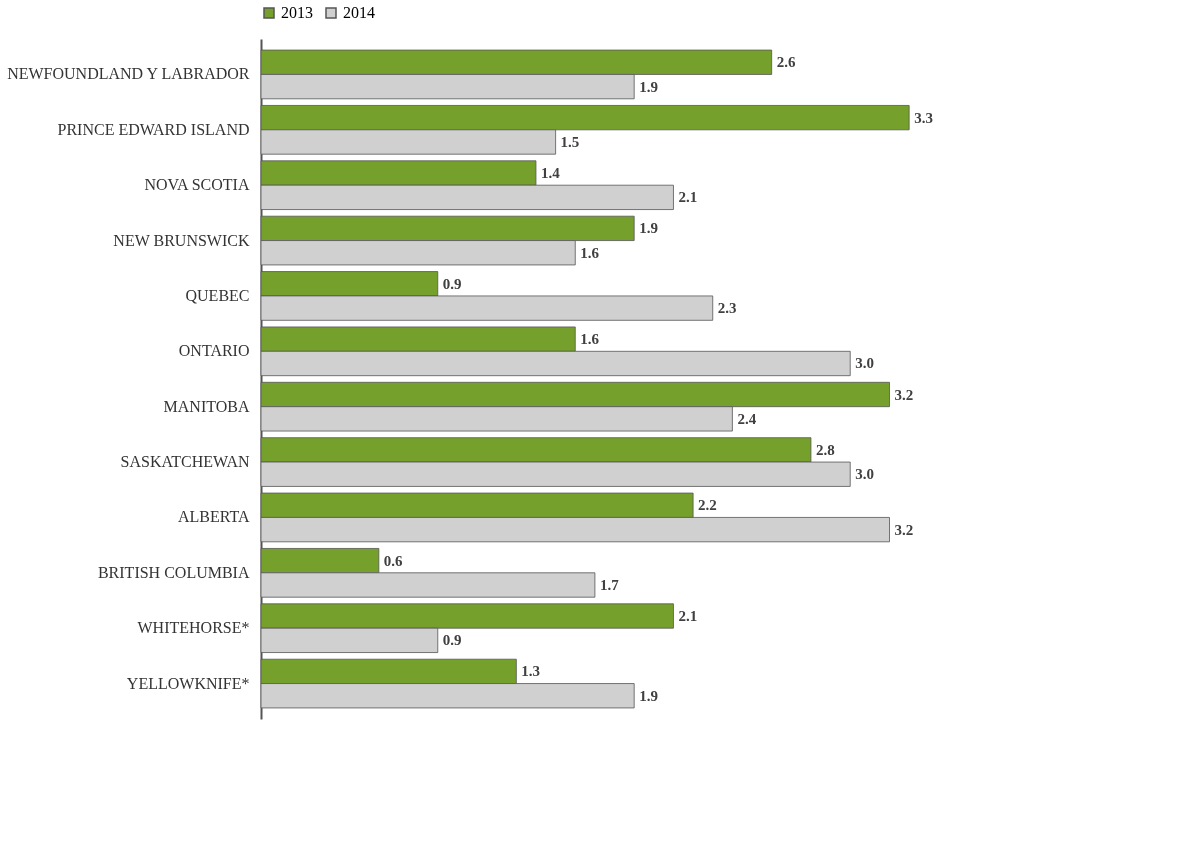 The width and height of the screenshot is (1179, 867). What do you see at coordinates (707, 505) in the screenshot?
I see `data-label: 2.2` at bounding box center [707, 505].